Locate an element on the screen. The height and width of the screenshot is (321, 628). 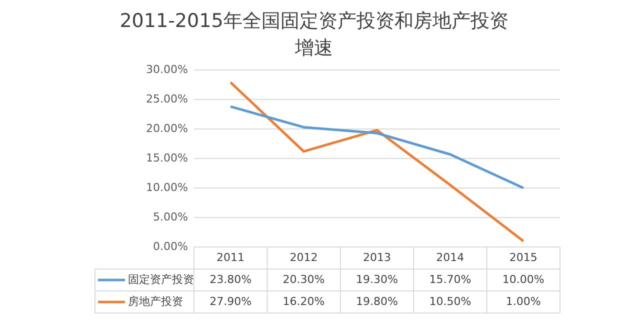
data-label: 1.00% is located at coordinates (523, 301).